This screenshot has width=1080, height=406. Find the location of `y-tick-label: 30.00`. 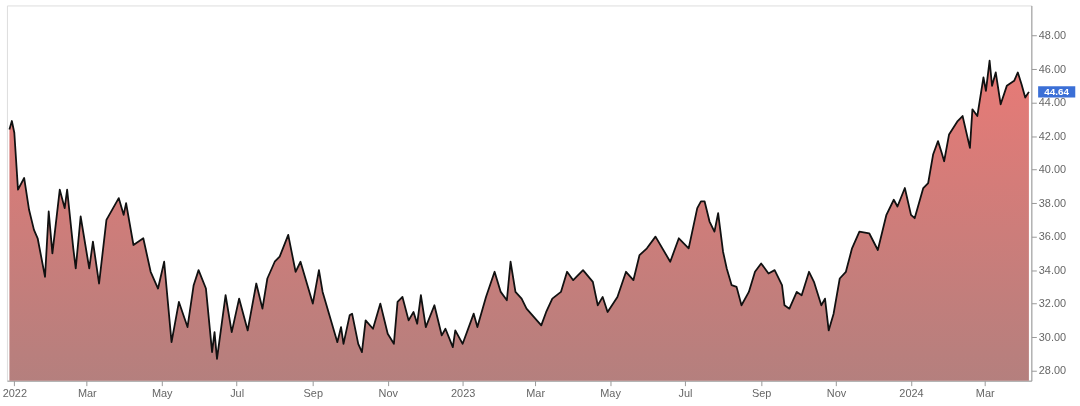

y-tick-label: 30.00 is located at coordinates (1052, 336).